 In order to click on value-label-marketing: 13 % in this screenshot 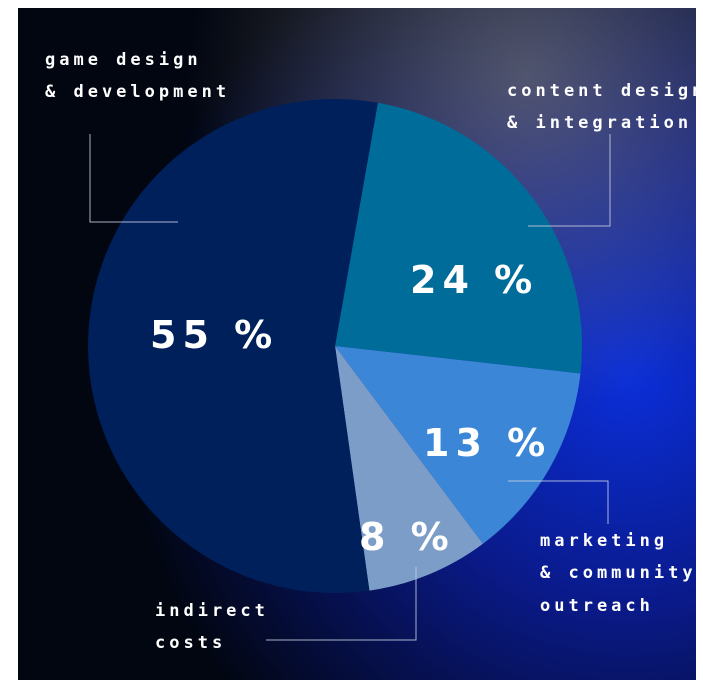, I will do `click(487, 443)`.